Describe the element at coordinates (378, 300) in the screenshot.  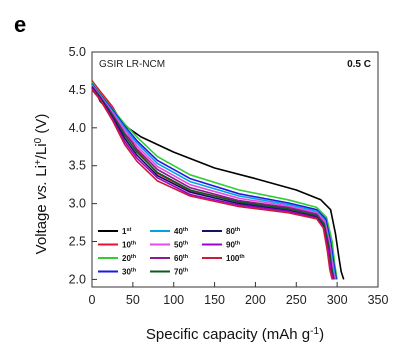
I see `x-tick-label-7: 350` at that location.